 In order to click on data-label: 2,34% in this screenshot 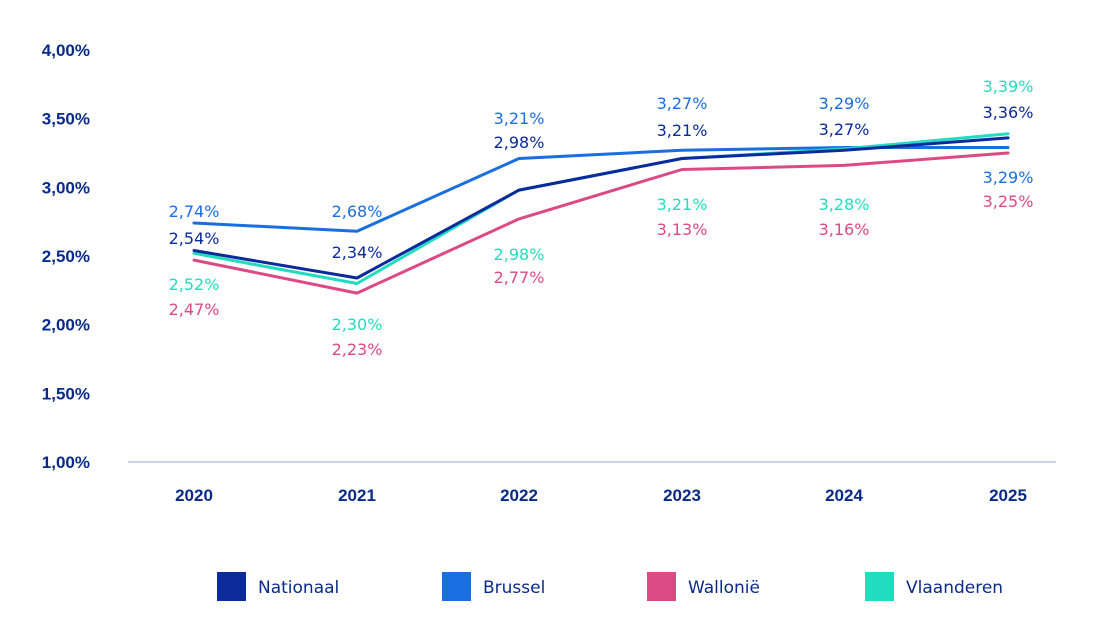, I will do `click(357, 252)`.